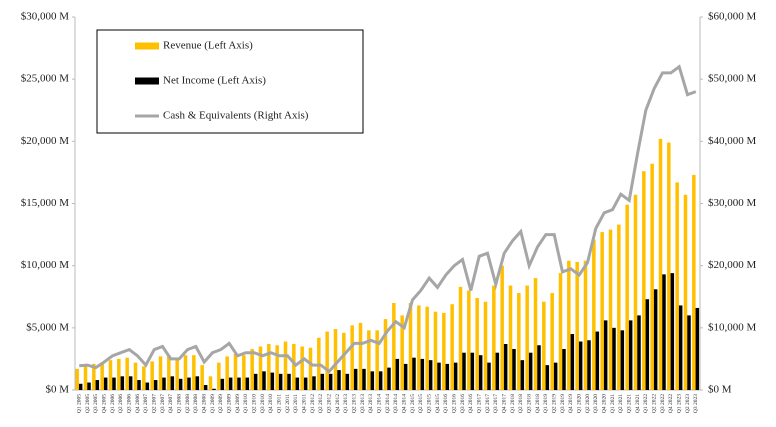 This screenshot has height=427, width=776. What do you see at coordinates (263, 403) in the screenshot?
I see `x-tick-label: Q3 2010` at bounding box center [263, 403].